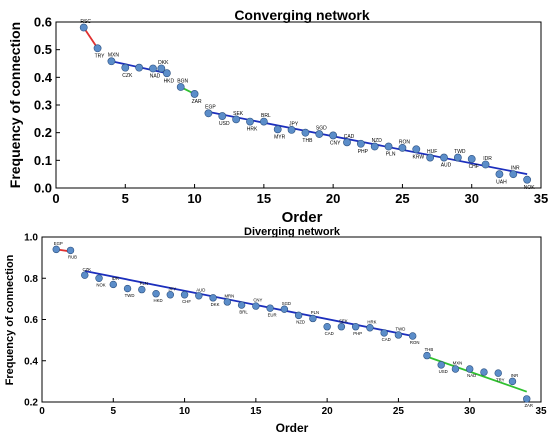 This screenshot has height=438, width=550. I want to click on chart-2-x-ticks: 0 5 10 15 20 25 30 35, so click(293, 407).